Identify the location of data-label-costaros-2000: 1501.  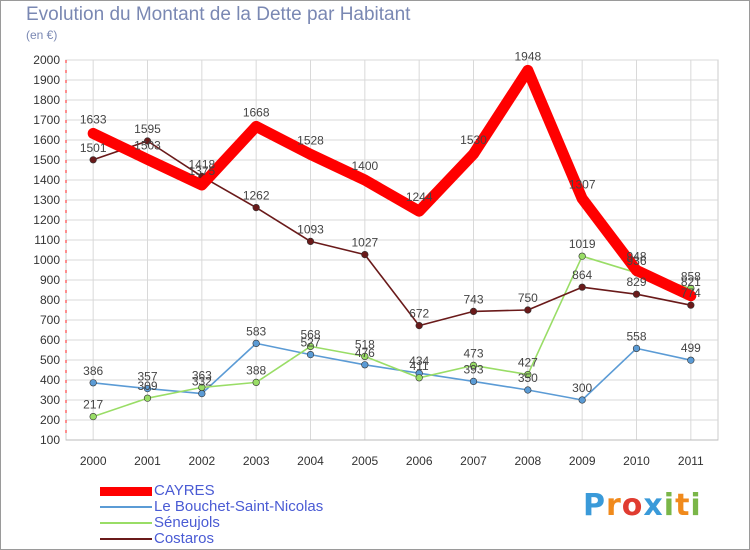
(93, 148).